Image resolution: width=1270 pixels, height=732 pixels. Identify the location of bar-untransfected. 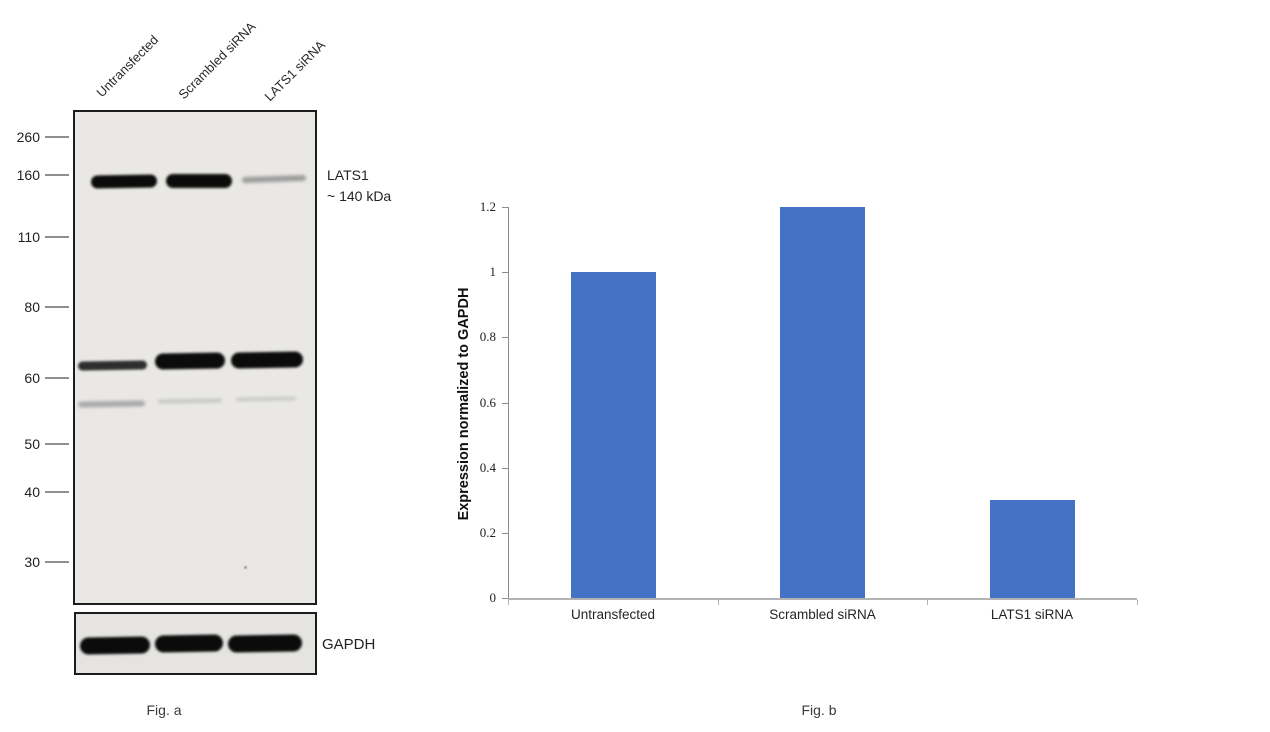
(613, 435).